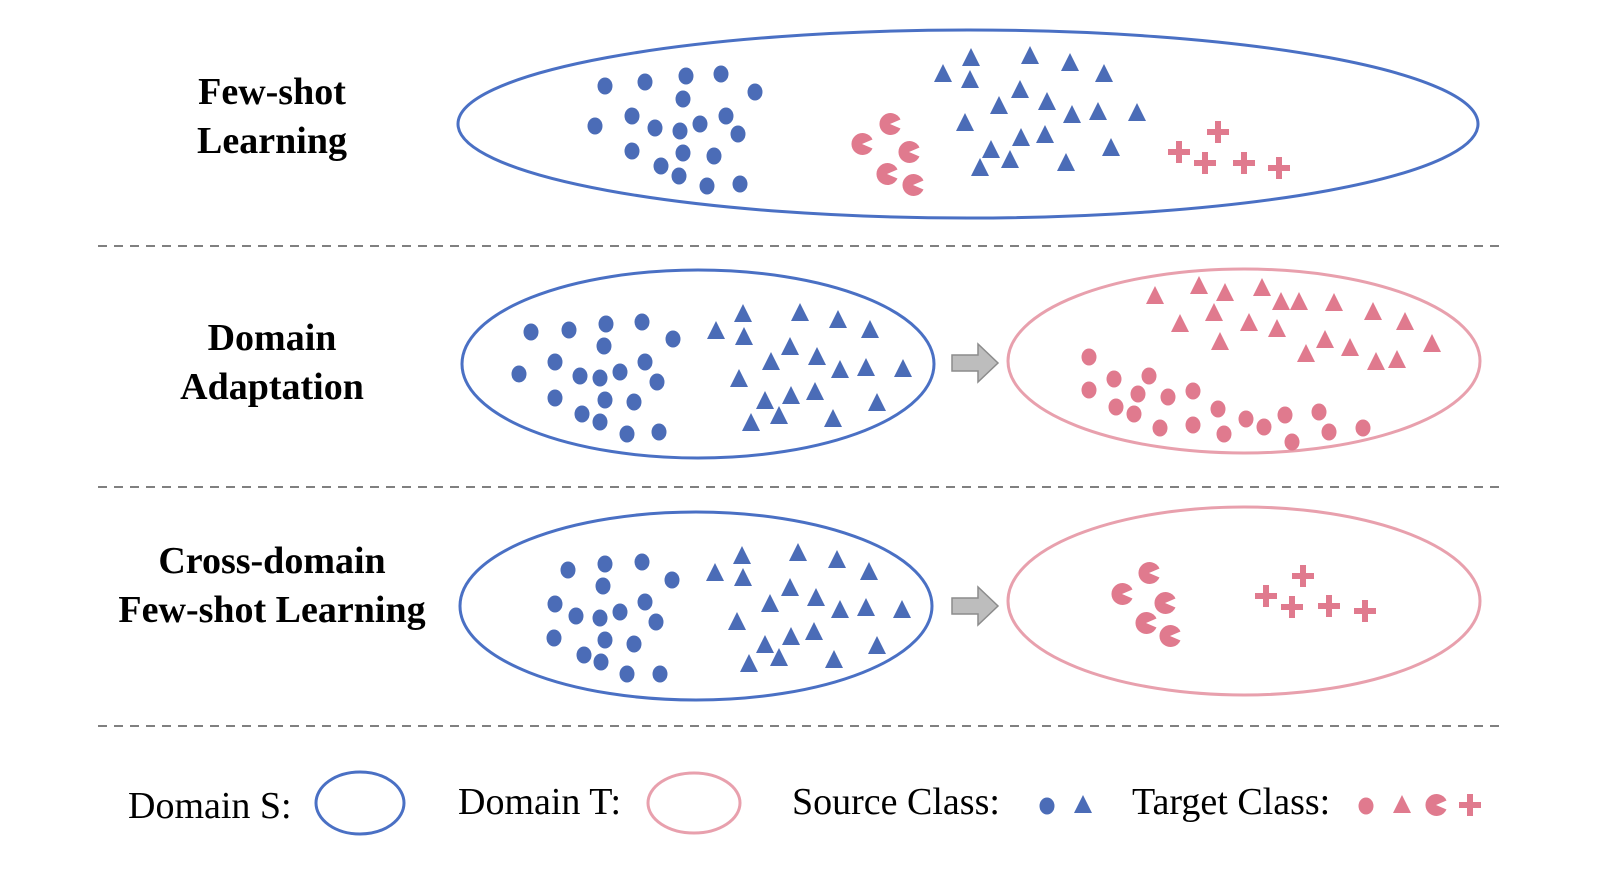 The width and height of the screenshot is (1602, 886). I want to click on legend-target-pacman-icon, so click(1436, 805).